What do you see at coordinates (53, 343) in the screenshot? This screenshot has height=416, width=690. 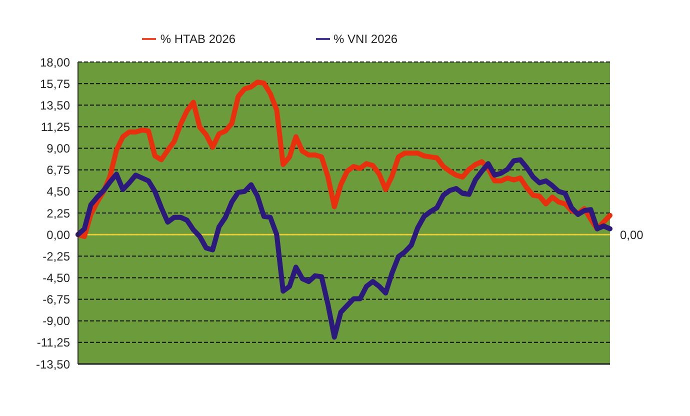 I see `y-tick-label: -11,25` at bounding box center [53, 343].